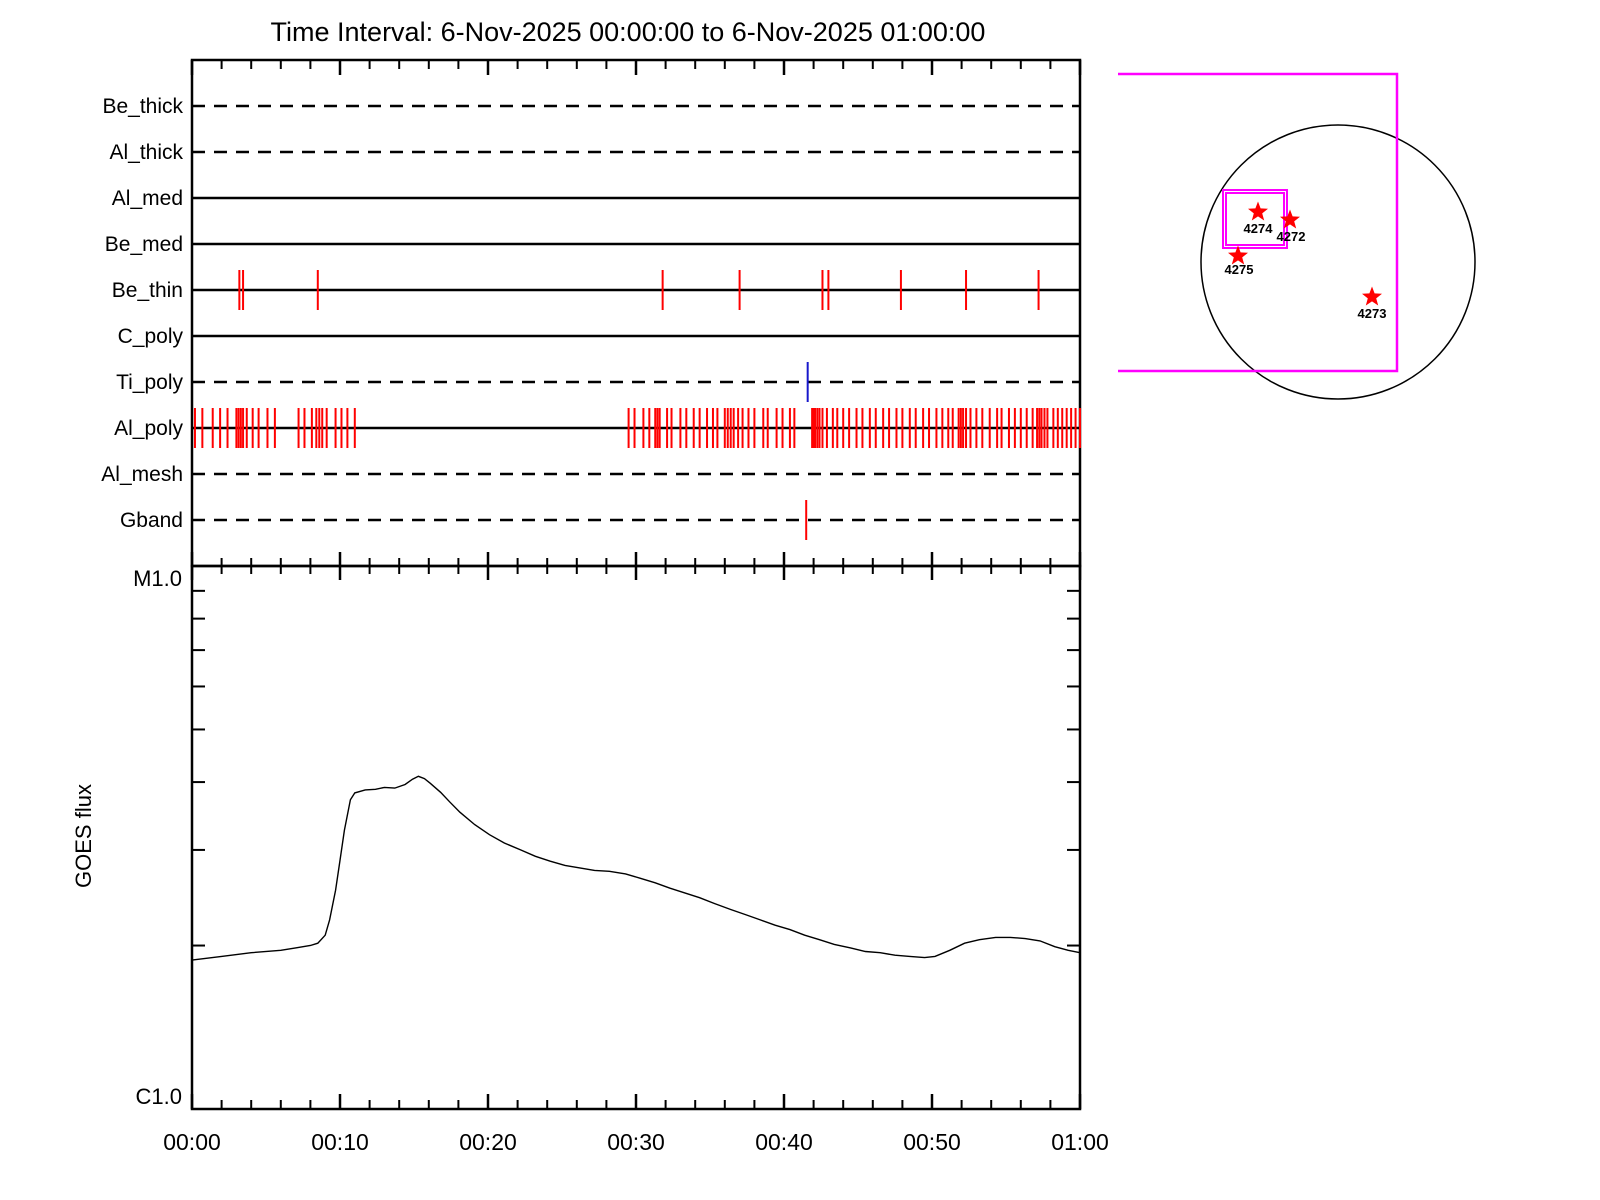 The height and width of the screenshot is (1200, 1600). I want to click on x-tick-label: 01:00, so click(1080, 1142).